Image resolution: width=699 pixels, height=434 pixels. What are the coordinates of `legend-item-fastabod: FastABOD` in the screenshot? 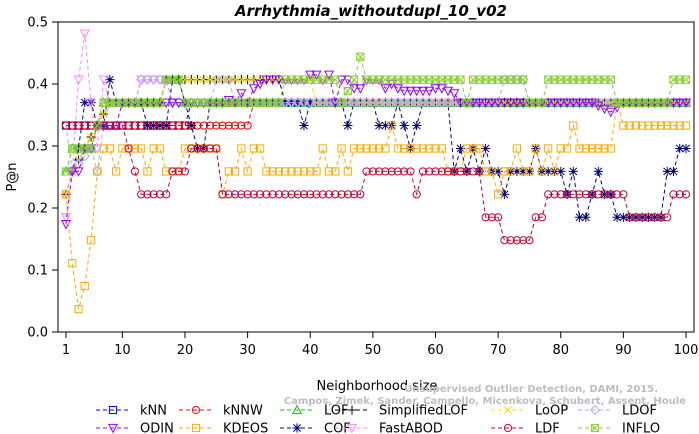 It's located at (389, 428).